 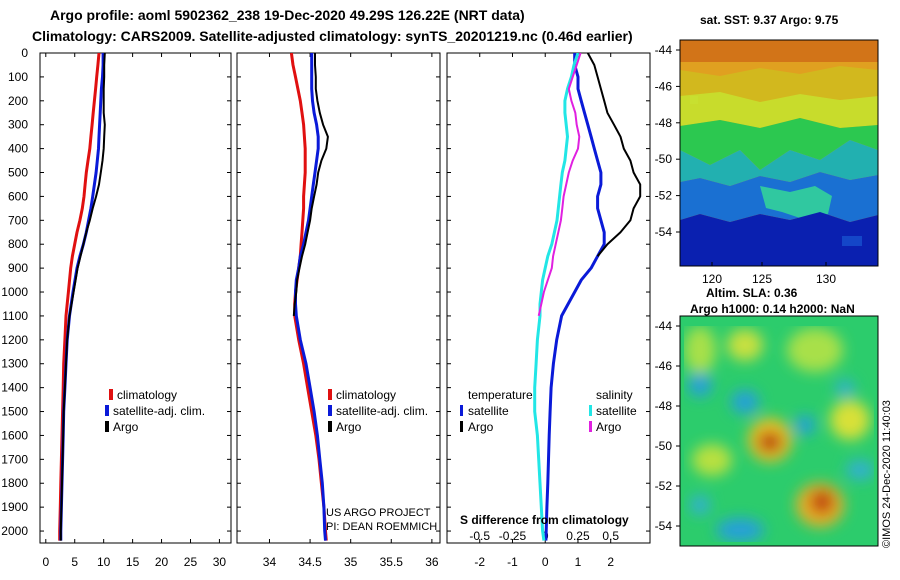 I want to click on sla-map, so click(x=779, y=431).